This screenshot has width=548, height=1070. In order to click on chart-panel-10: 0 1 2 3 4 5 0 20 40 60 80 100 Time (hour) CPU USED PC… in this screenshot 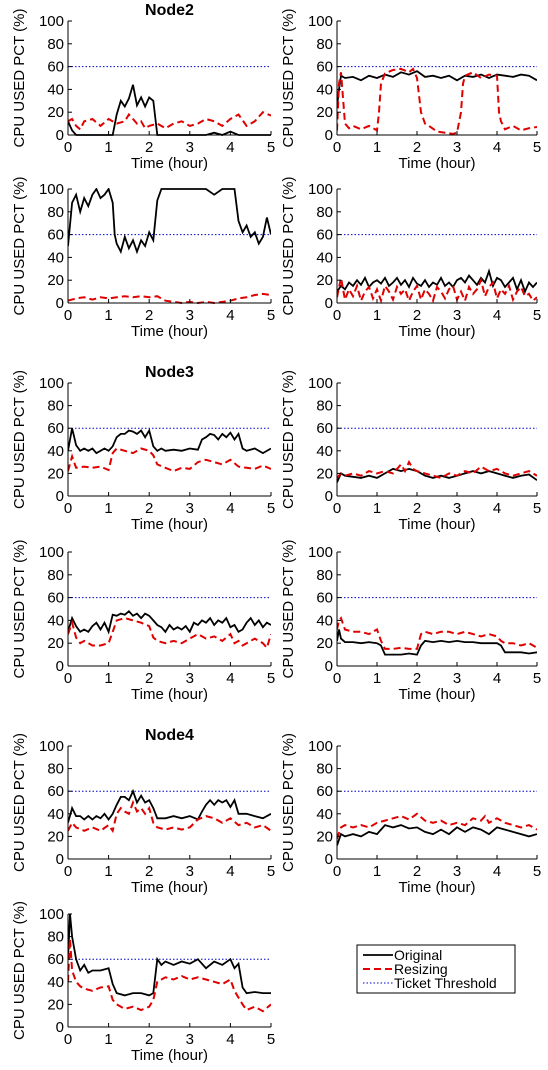, I will do `click(410, 814)`.